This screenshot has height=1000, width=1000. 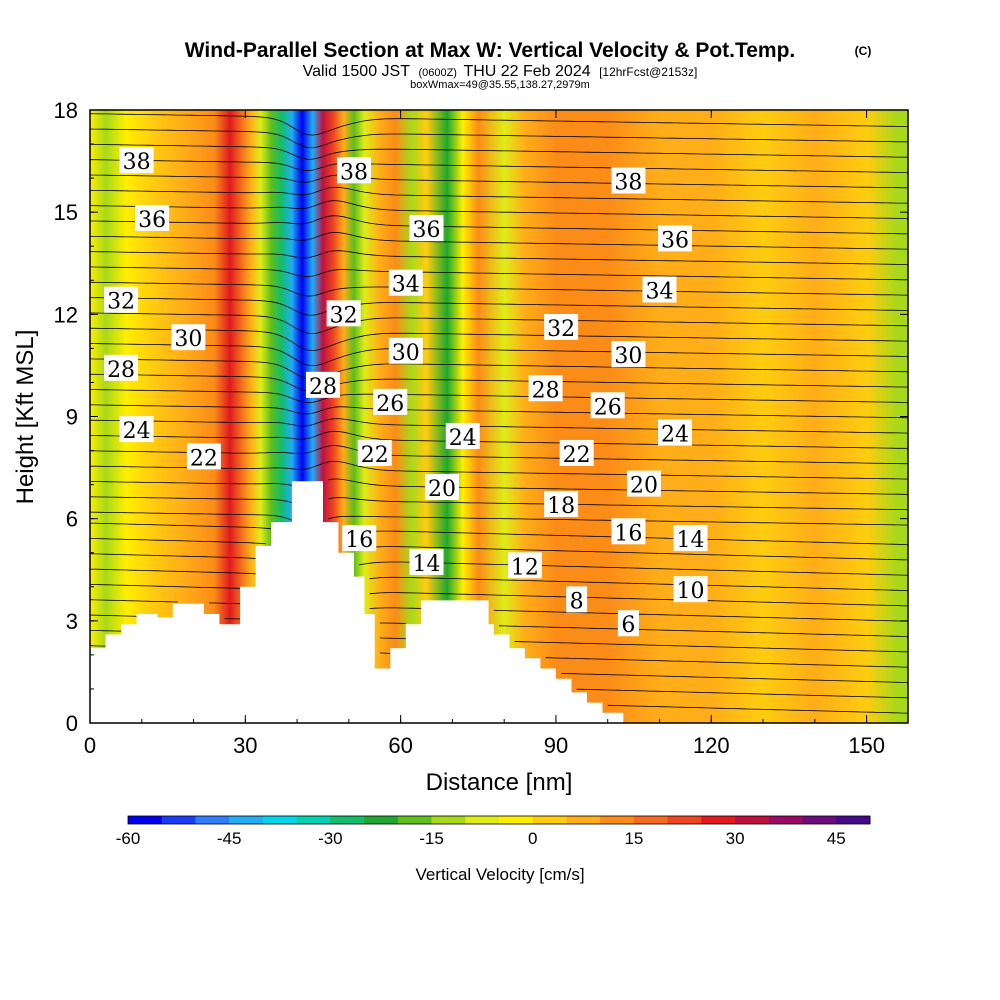 I want to click on contour-label-text: 14, so click(x=691, y=540).